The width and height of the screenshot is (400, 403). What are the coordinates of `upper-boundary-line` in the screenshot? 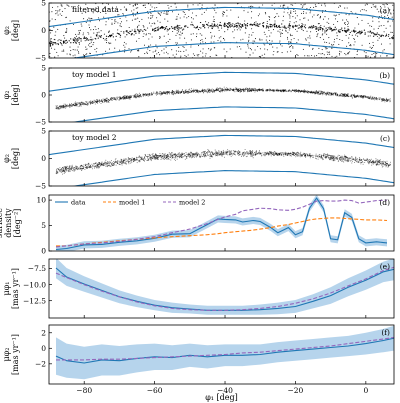 It's located at (221, 81).